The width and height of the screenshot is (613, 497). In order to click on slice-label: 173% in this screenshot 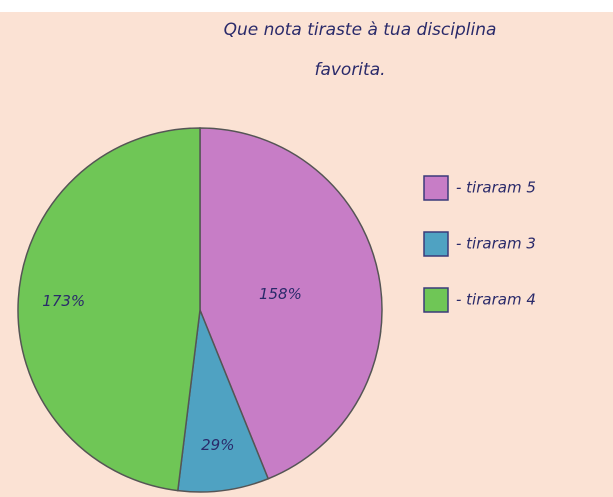, I will do `click(63, 301)`.